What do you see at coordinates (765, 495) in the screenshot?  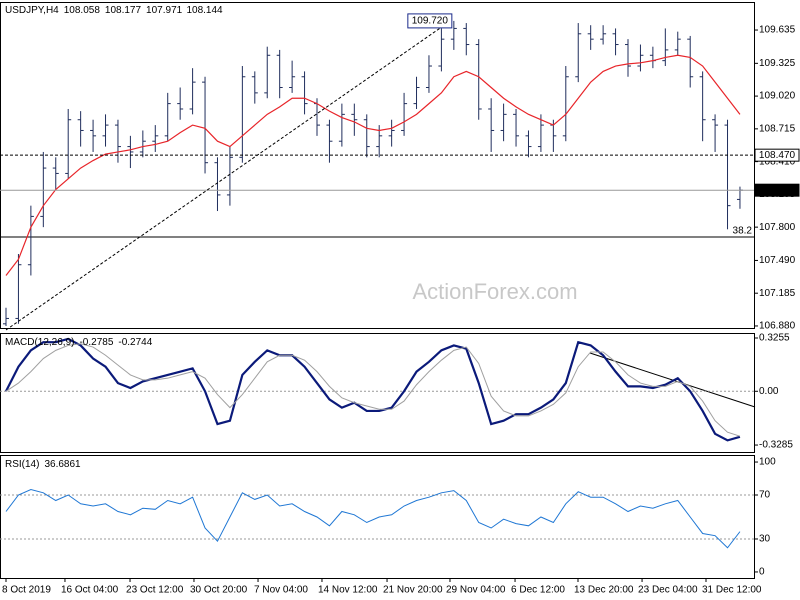 I see `y-tick-label: 70` at bounding box center [765, 495].